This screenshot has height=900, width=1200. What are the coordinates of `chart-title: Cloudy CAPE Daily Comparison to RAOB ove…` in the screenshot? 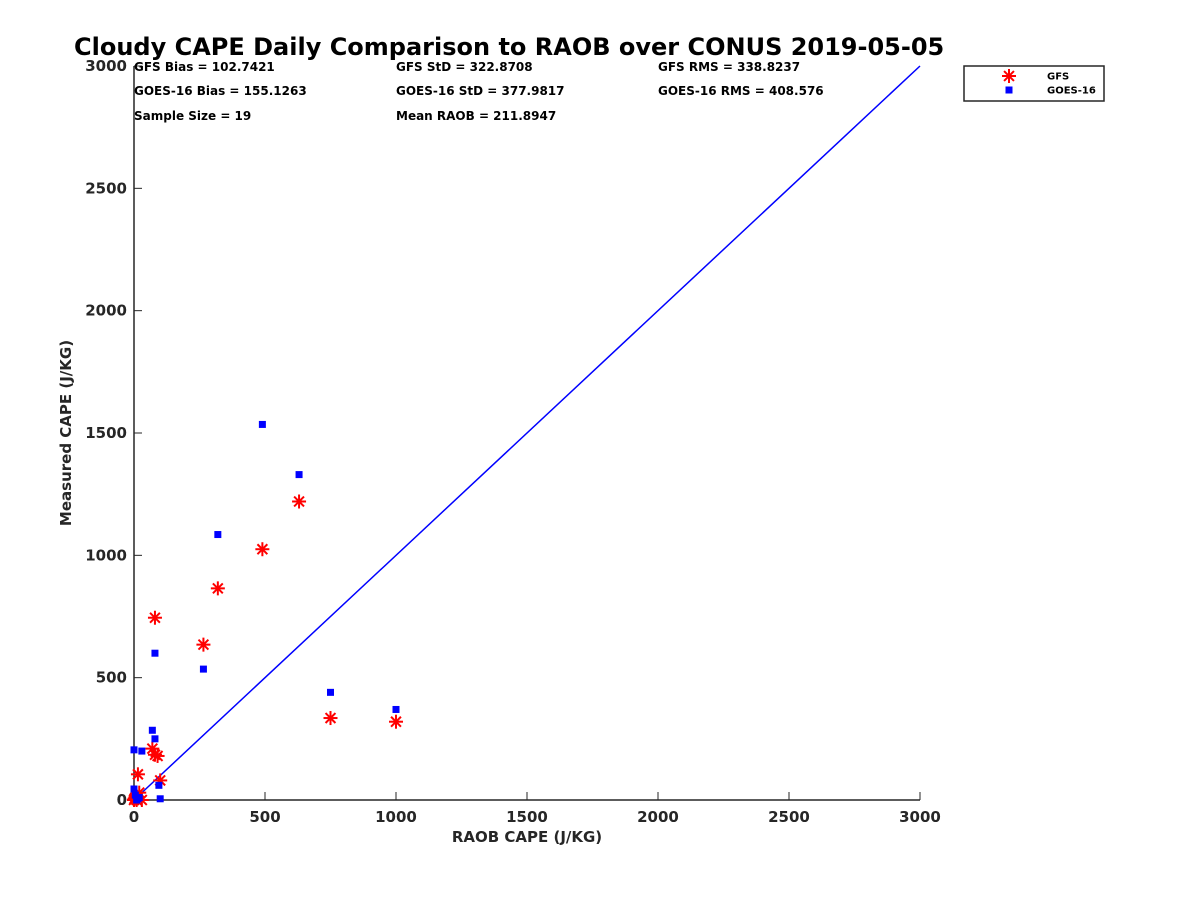 It's located at (509, 47).